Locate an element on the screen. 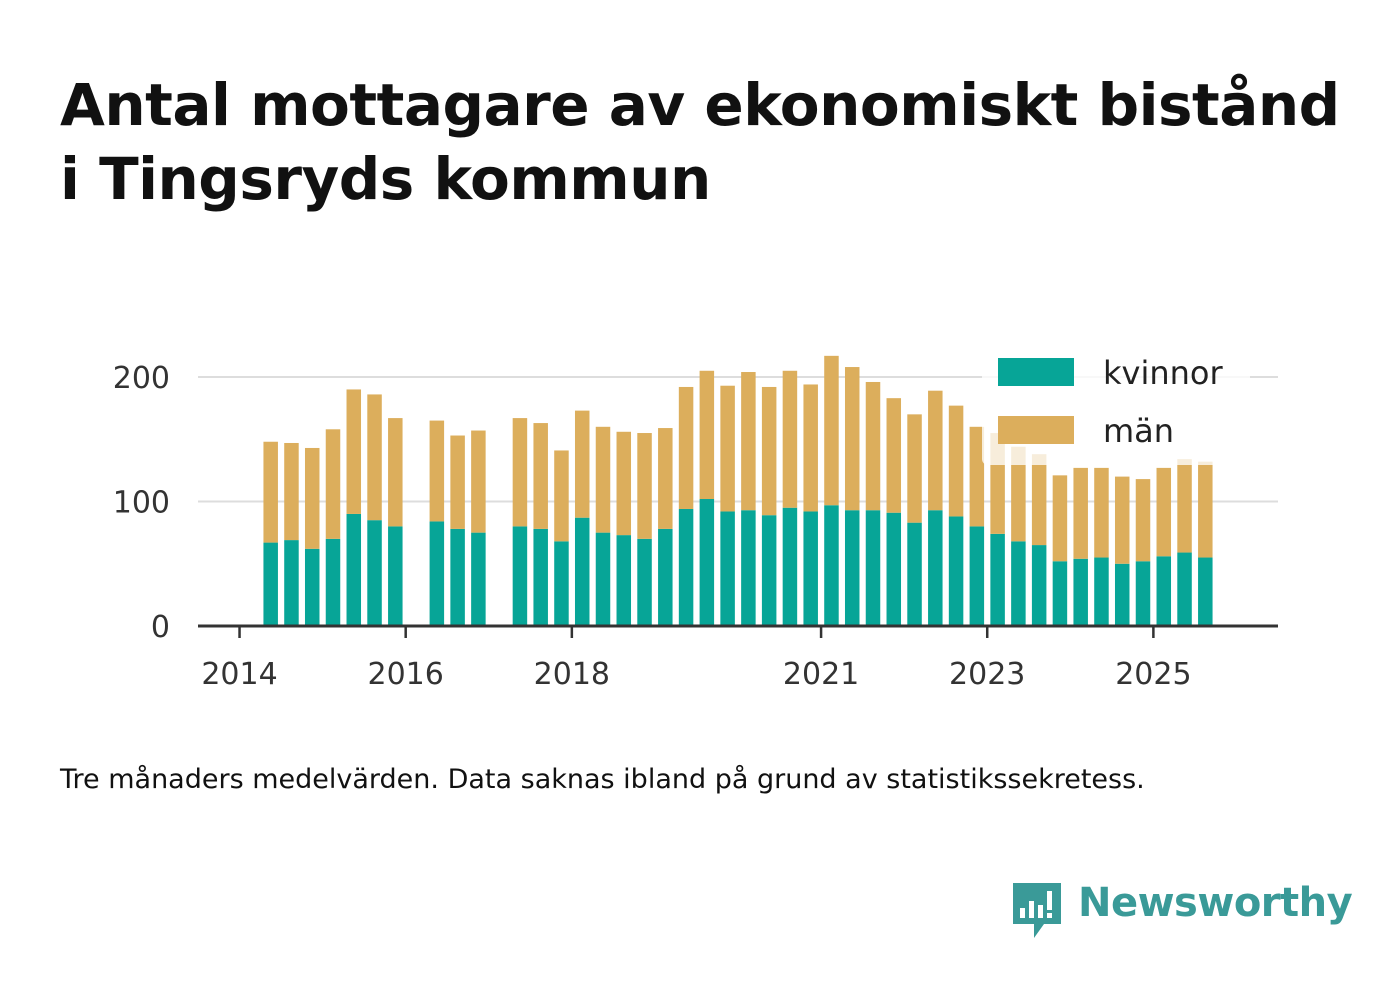 The image size is (1382, 999). bar-kvinnor-2023-Q1 is located at coordinates (997, 579).